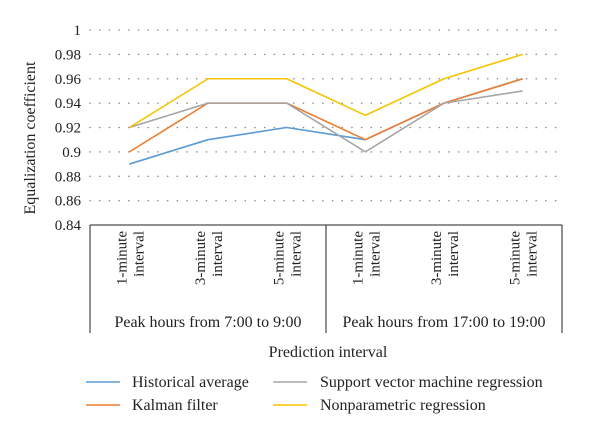 The height and width of the screenshot is (444, 600). I want to click on x-axis-title: Prediction interval, so click(328, 352).